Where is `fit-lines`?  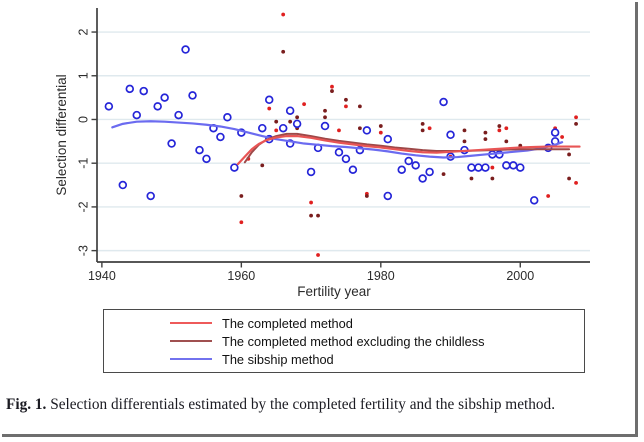 fit-lines is located at coordinates (346, 143).